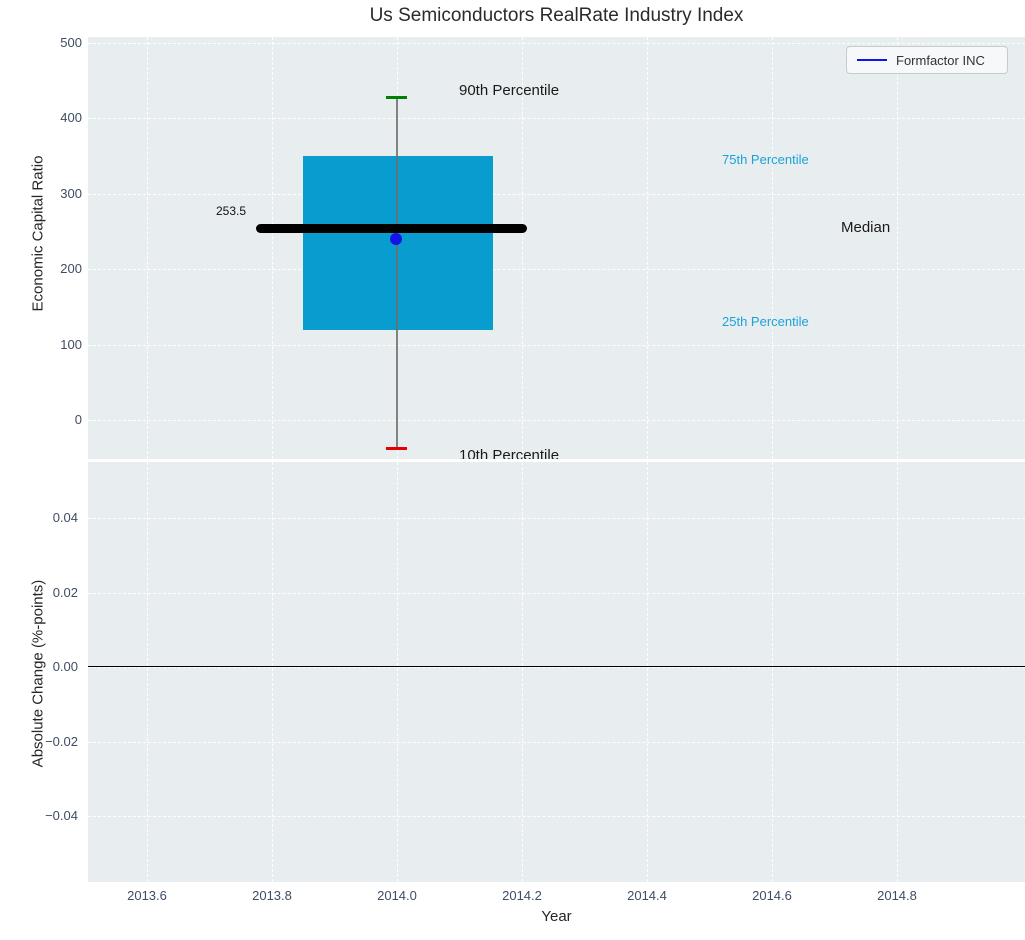  Describe the element at coordinates (509, 90) in the screenshot. I see `p90-percentile-label: 90th Percentile` at that location.